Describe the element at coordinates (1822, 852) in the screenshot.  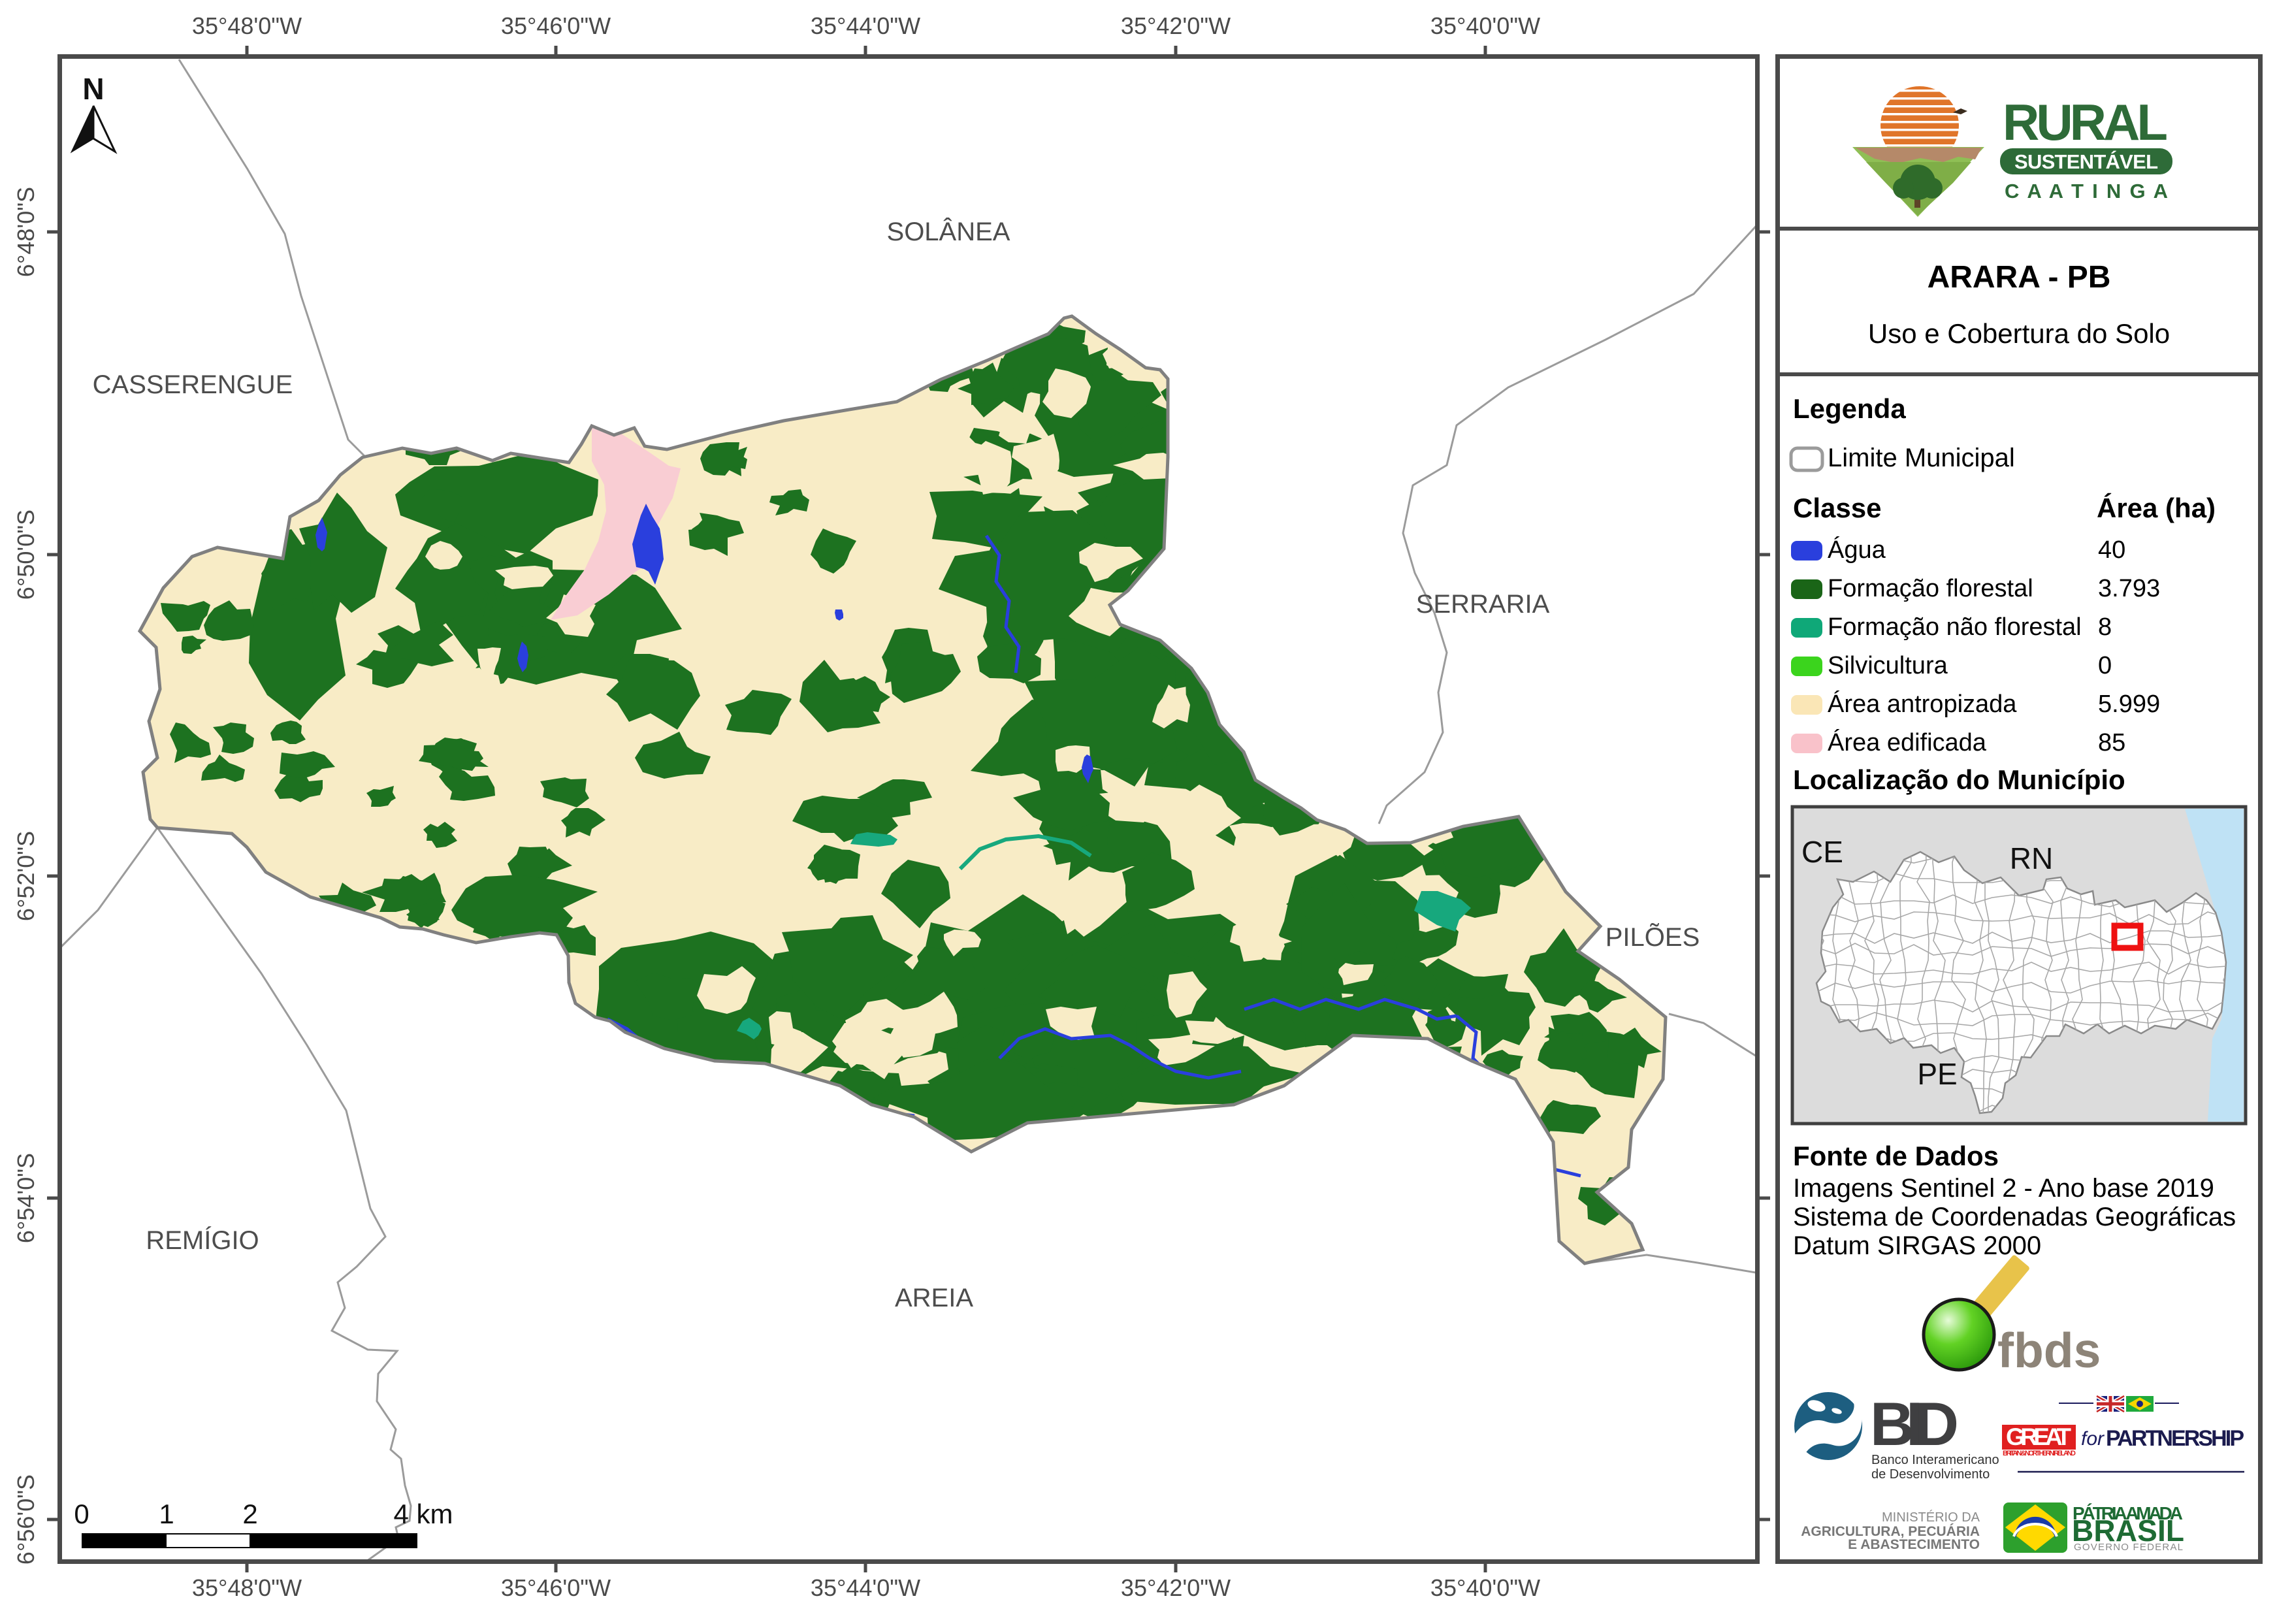
I see `svg-text: CE` at that location.